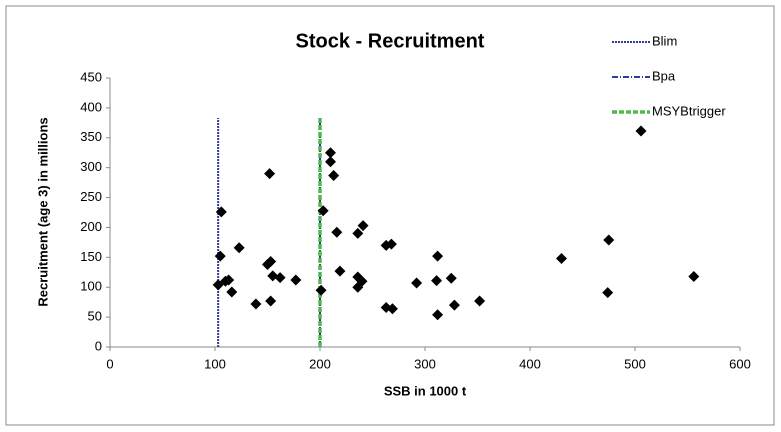 The height and width of the screenshot is (432, 781). What do you see at coordinates (320, 363) in the screenshot?
I see `x-tick-label: 200` at bounding box center [320, 363].